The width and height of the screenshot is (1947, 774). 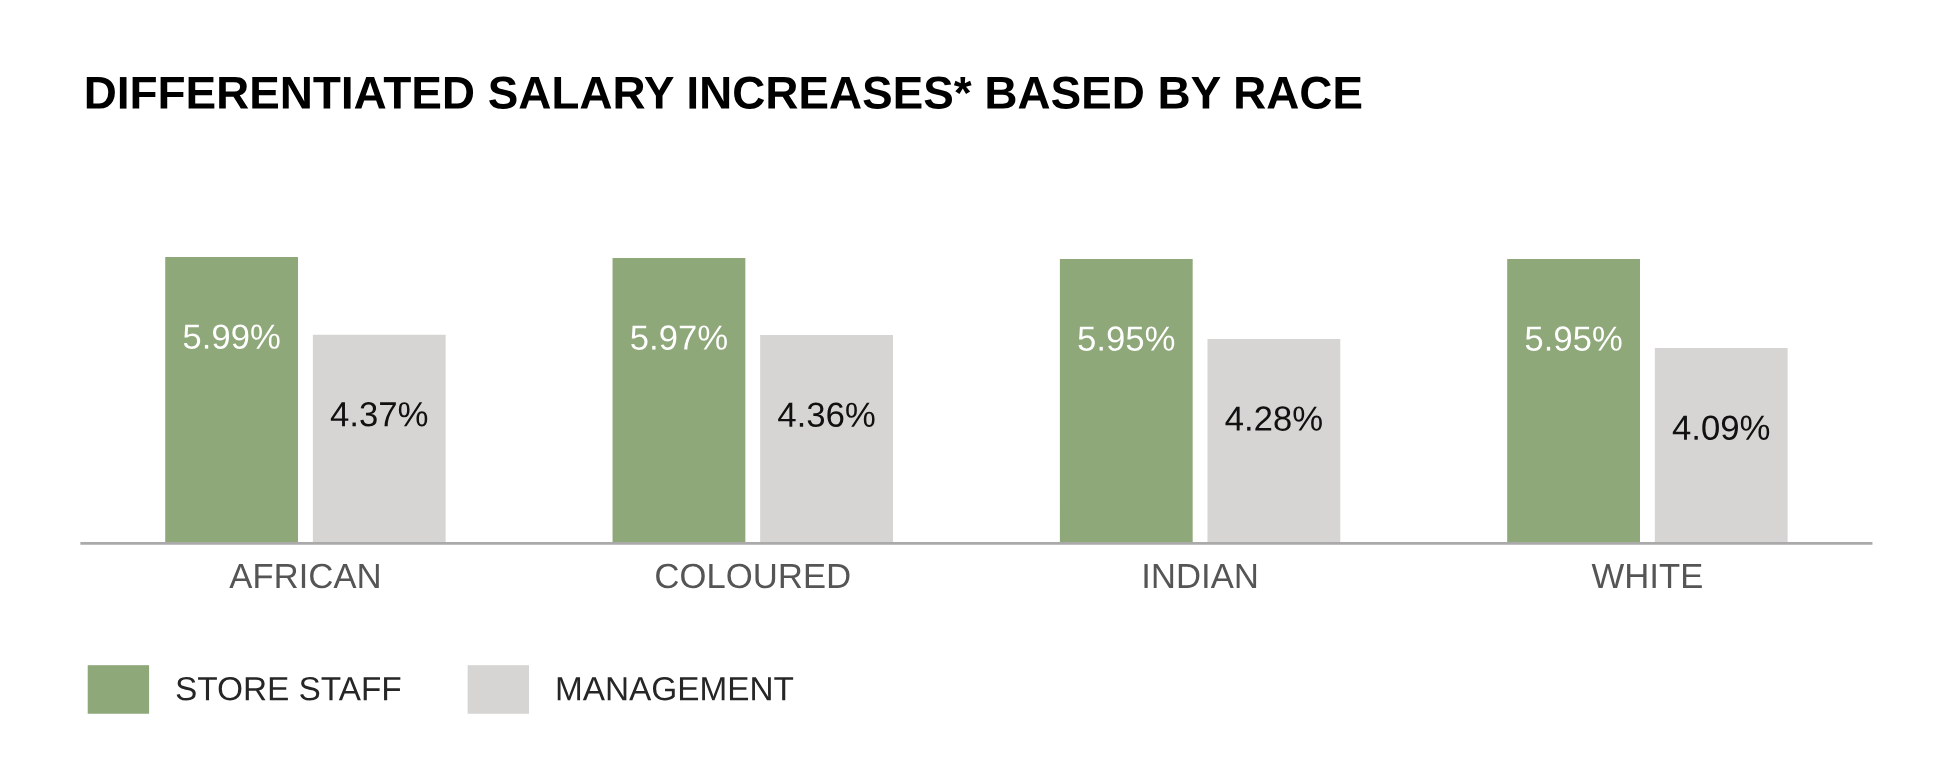 I want to click on x-tick-label: AFRICAN, so click(x=304, y=576).